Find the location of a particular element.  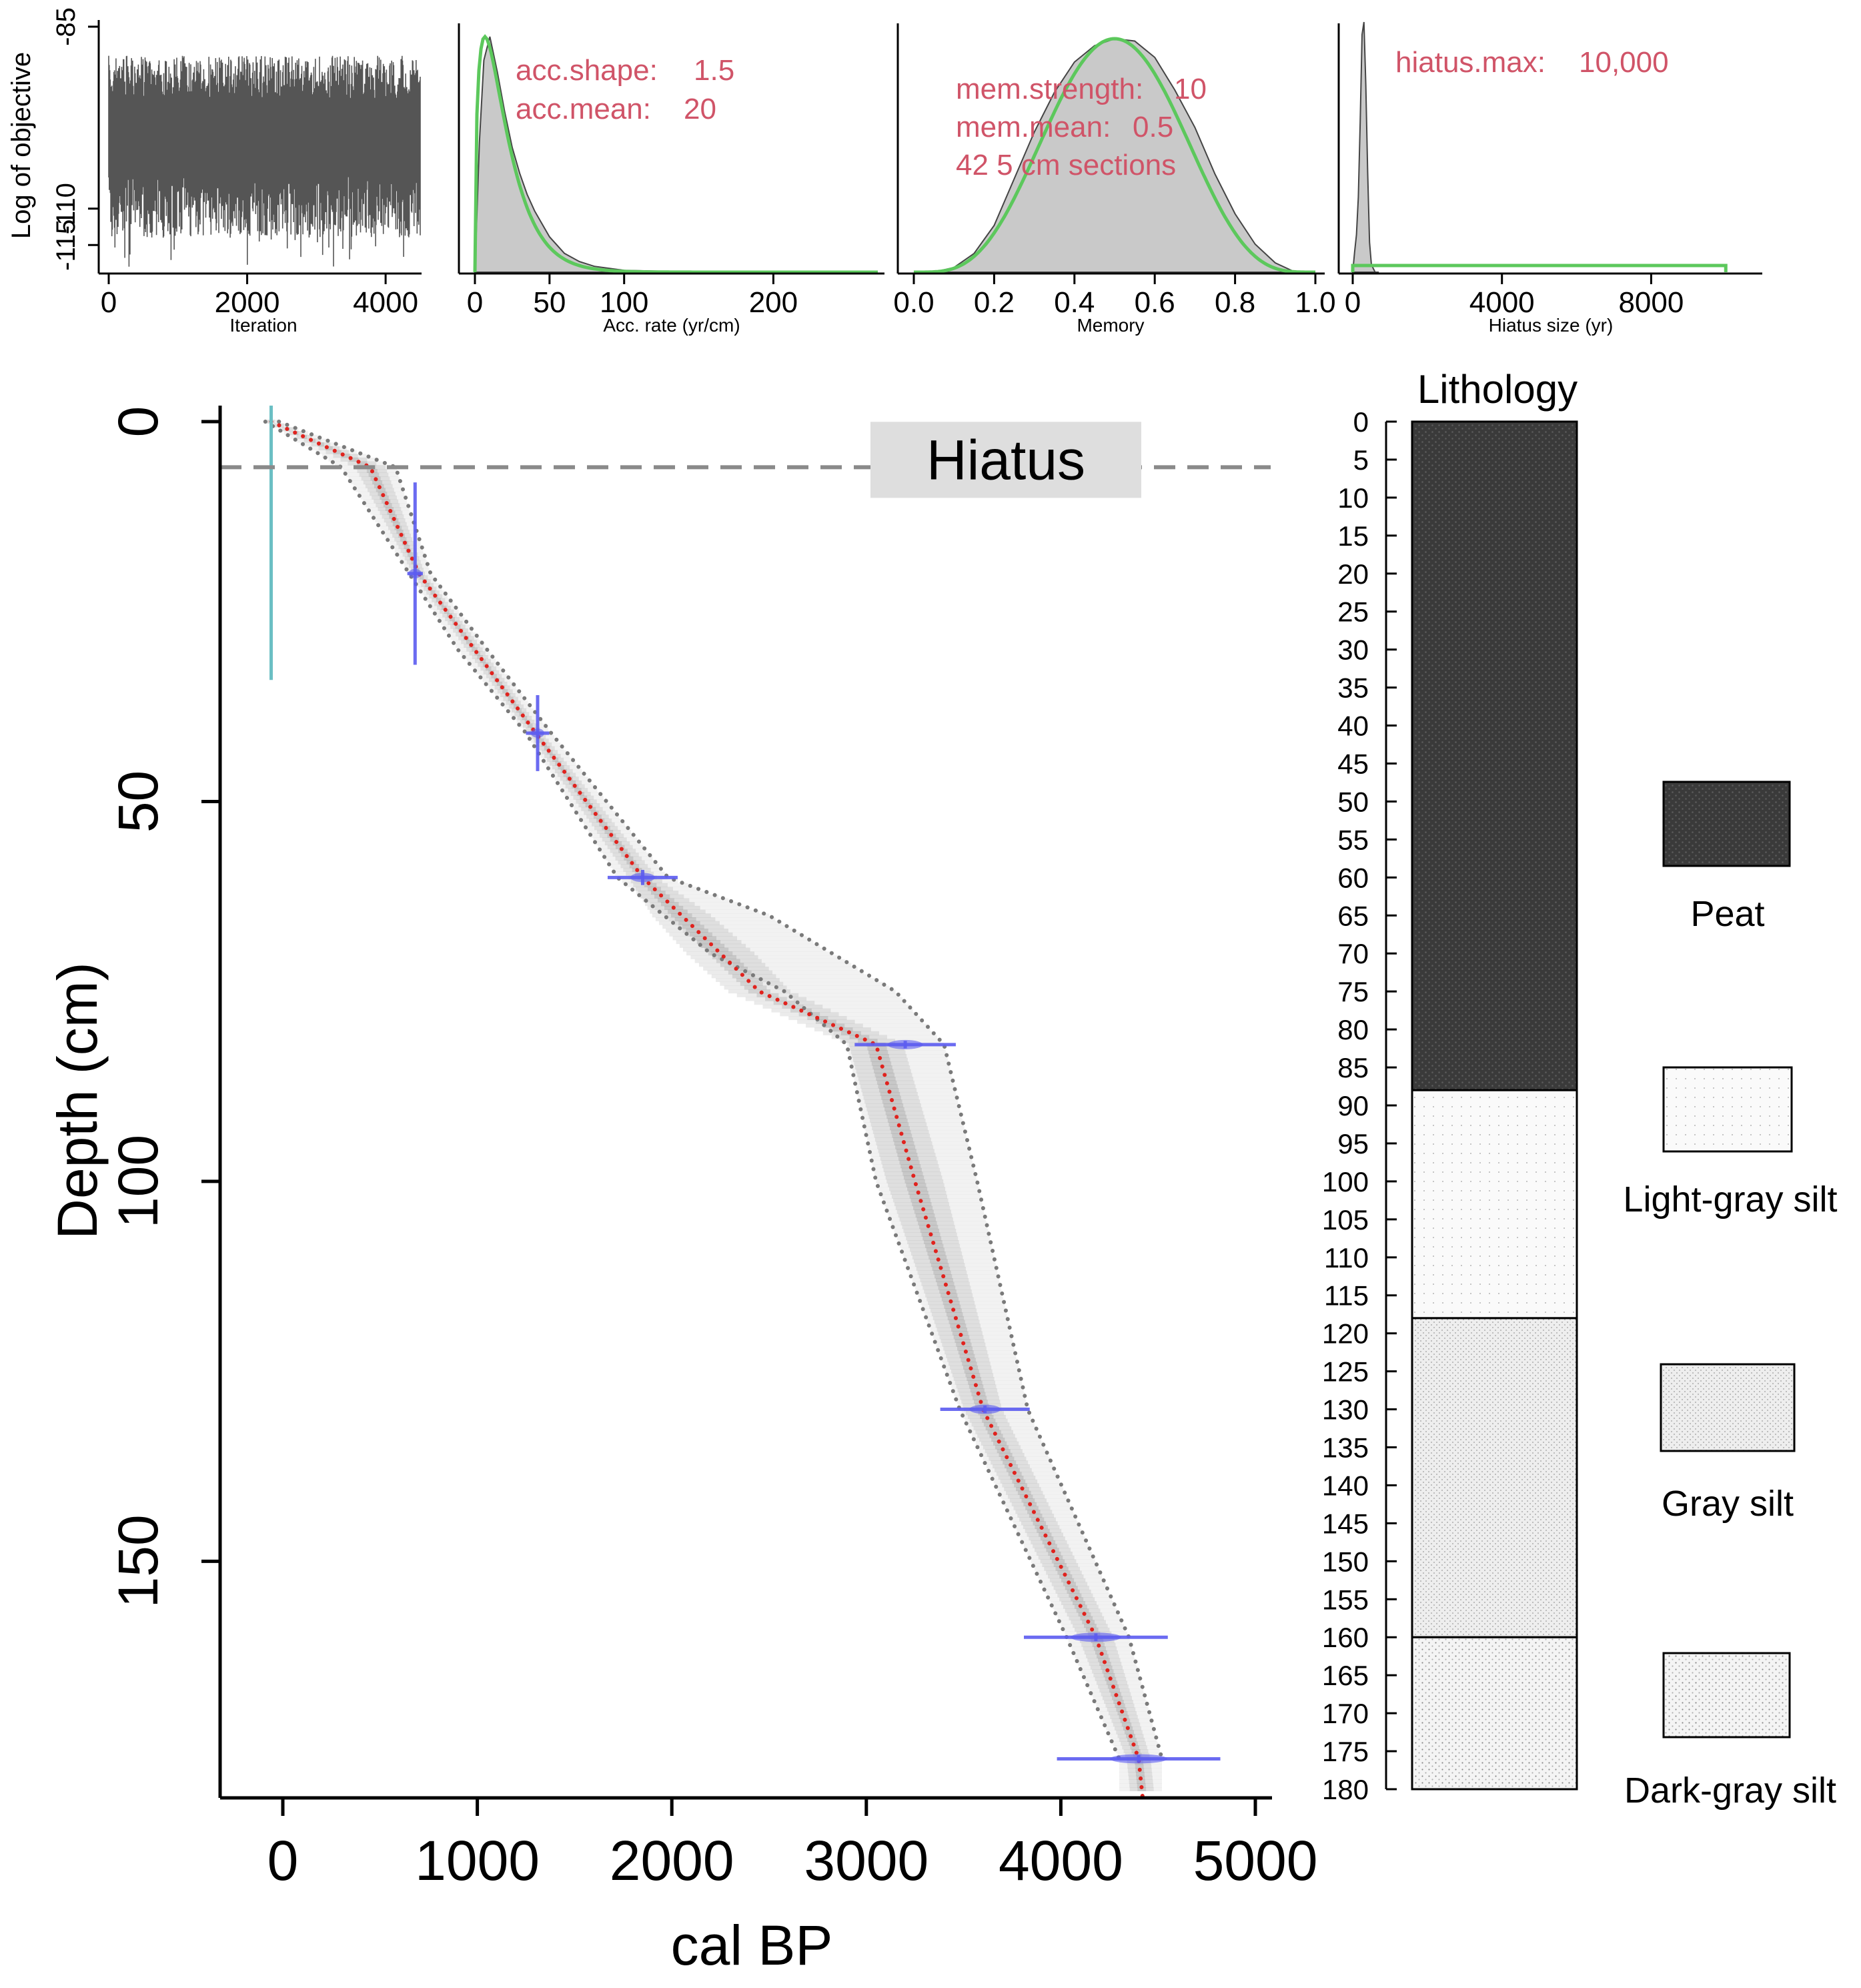

date-marker-2-core is located at coordinates (537, 733).